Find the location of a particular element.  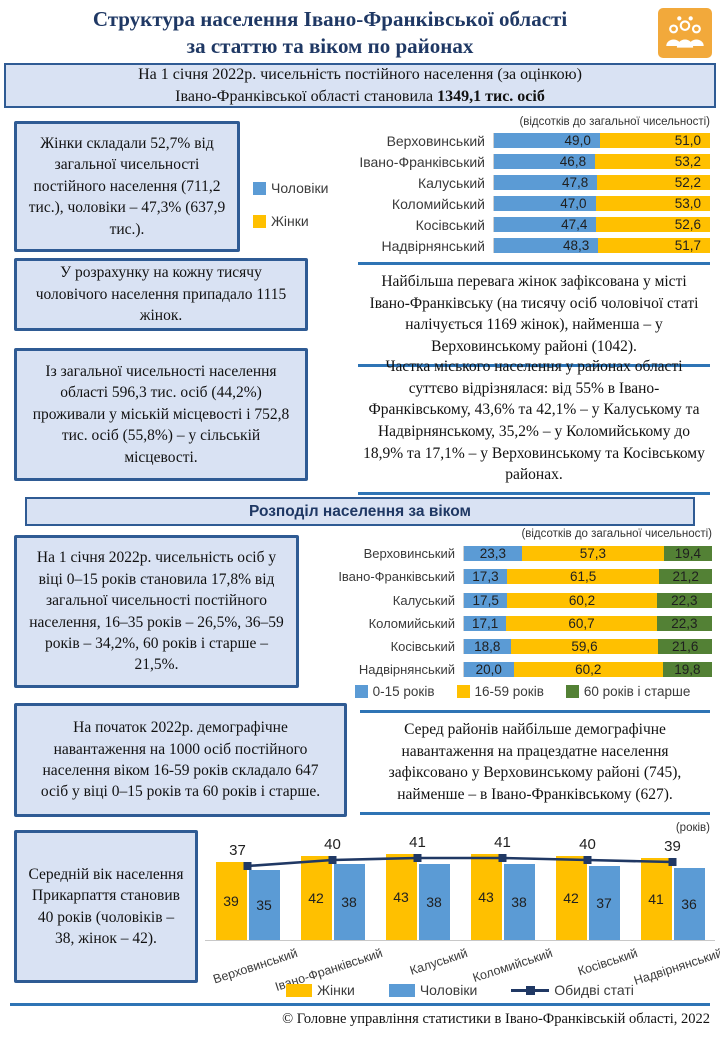

bar-segment-Жінки: 51,0 is located at coordinates (654, 140).